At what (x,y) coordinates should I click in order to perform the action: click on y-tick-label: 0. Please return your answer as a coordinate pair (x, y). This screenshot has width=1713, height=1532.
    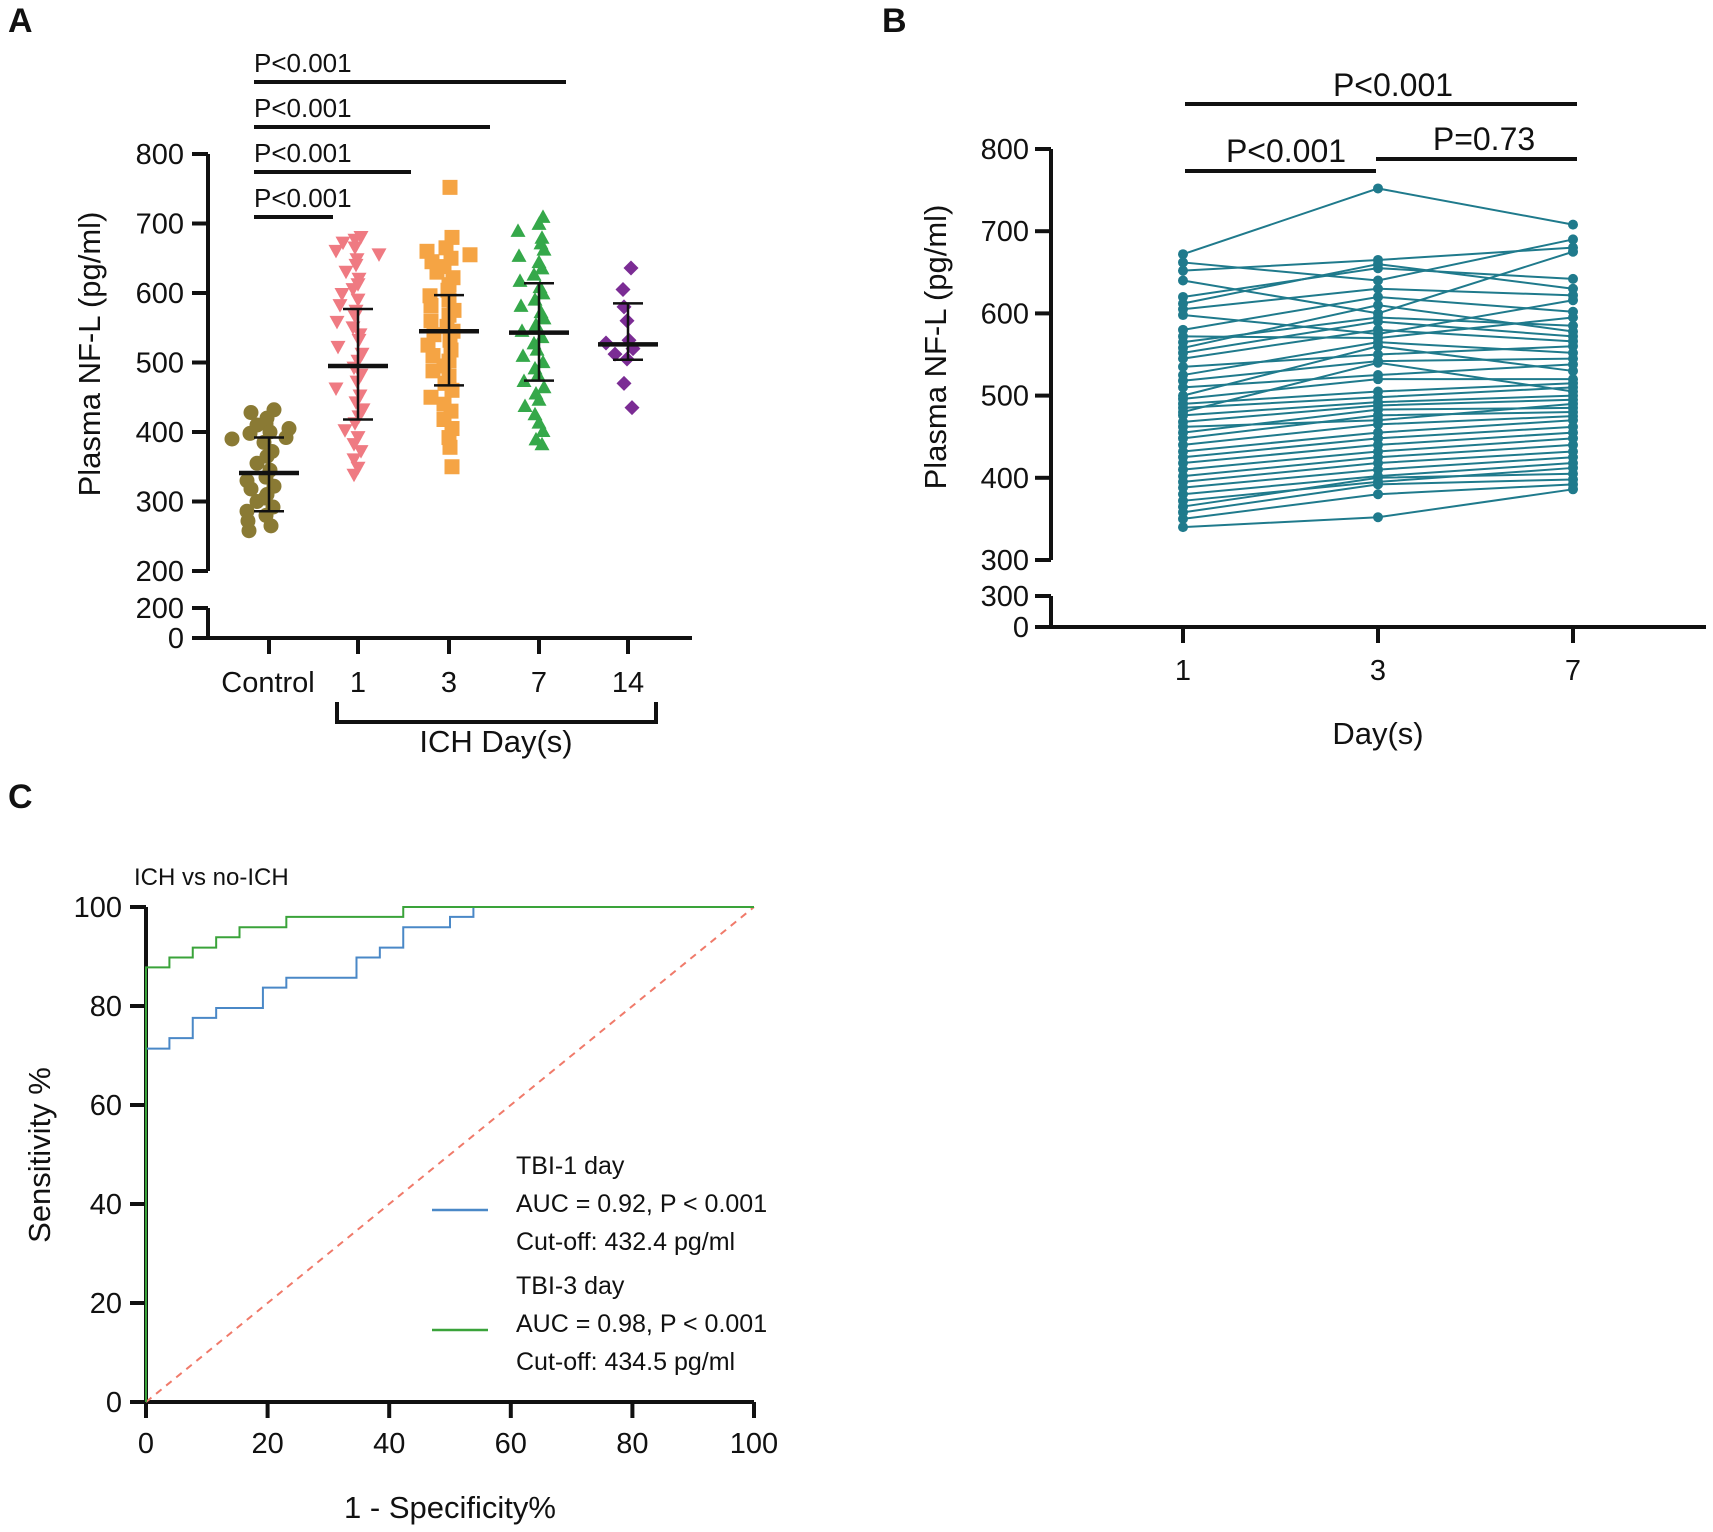
    Looking at the image, I should click on (1021, 628).